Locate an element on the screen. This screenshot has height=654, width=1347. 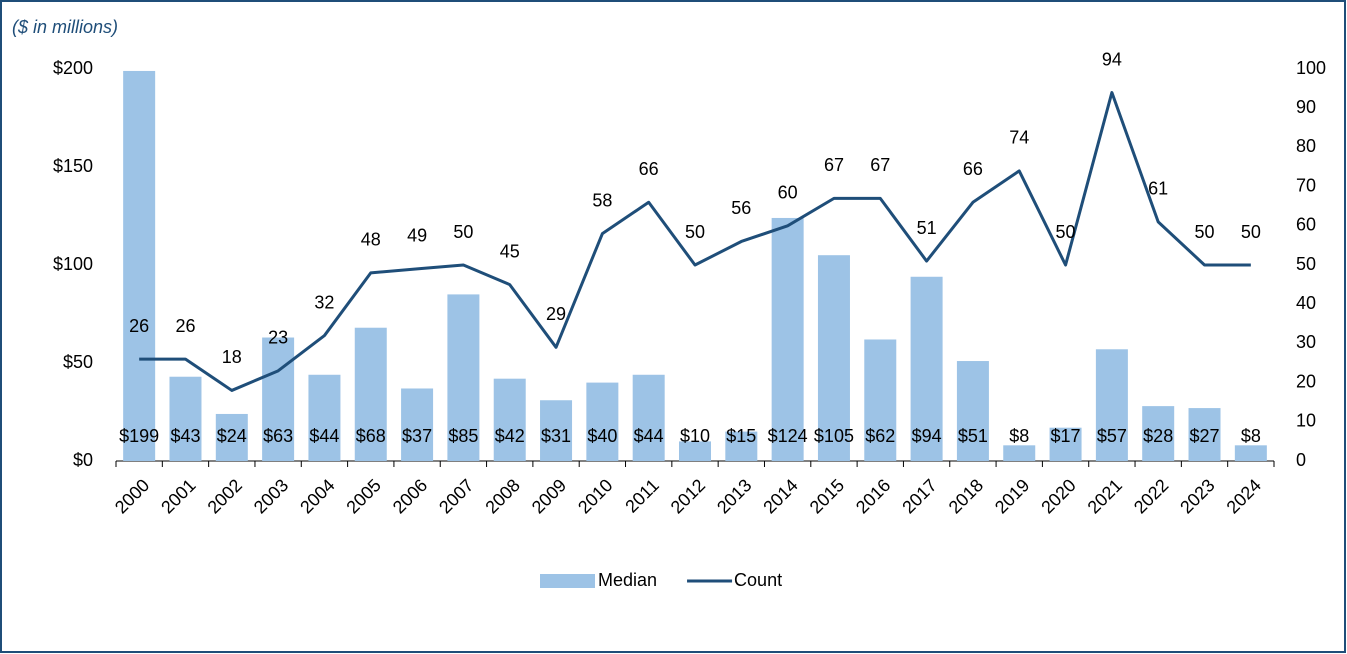
y2-tick-label: 10 is located at coordinates (1306, 421).